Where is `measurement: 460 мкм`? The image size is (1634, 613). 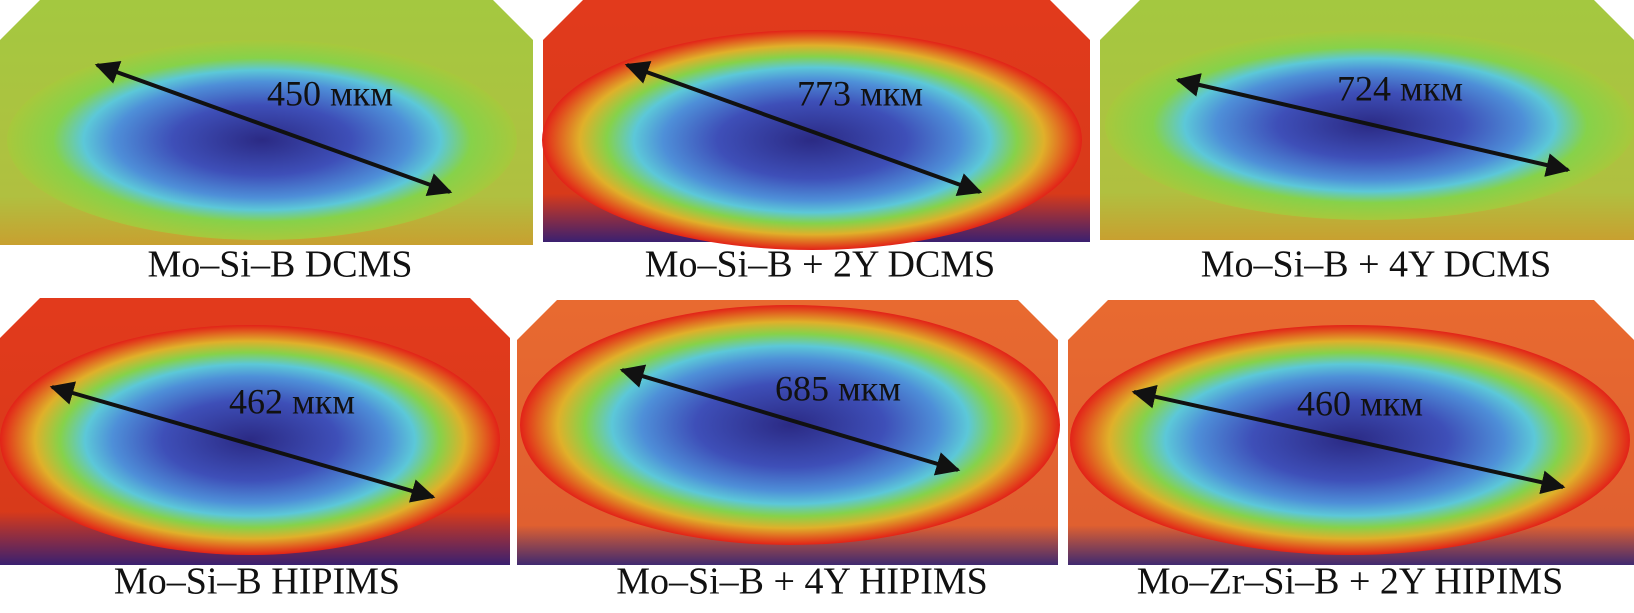 measurement: 460 мкм is located at coordinates (1360, 403).